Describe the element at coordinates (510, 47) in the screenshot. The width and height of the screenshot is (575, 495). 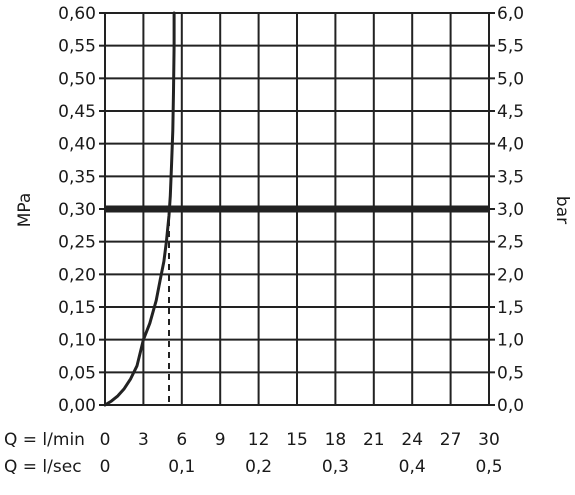
I see `right-tick-label: 5,5` at that location.